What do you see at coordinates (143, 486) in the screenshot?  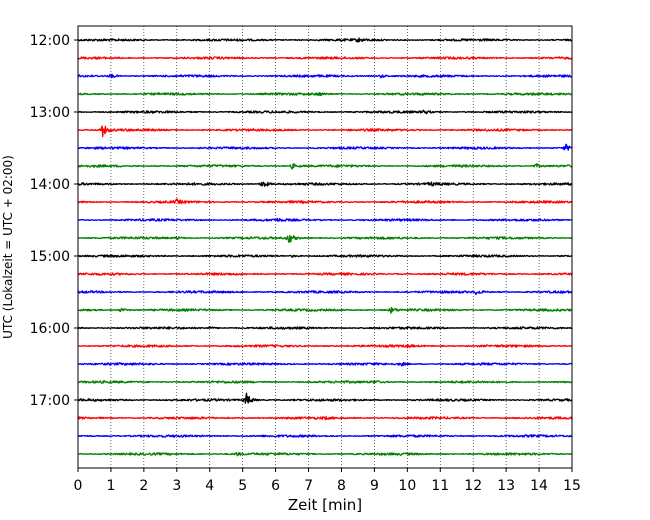 I see `x-tick-label: 2` at bounding box center [143, 486].